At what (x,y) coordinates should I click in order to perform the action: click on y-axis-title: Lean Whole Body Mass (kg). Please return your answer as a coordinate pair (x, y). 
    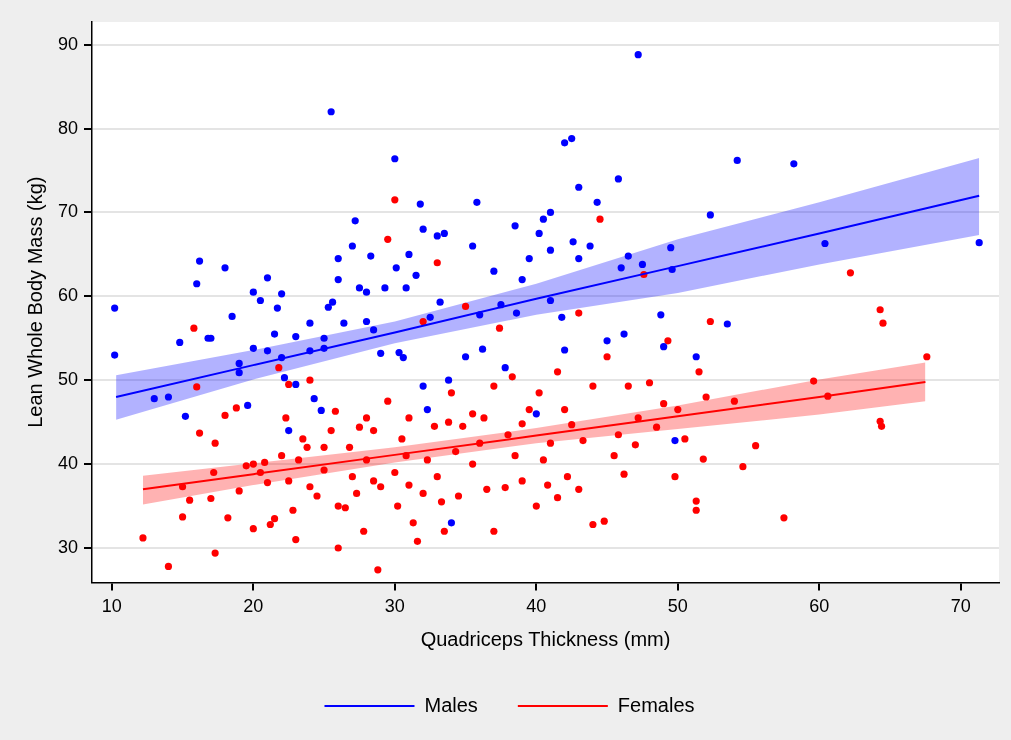
    Looking at the image, I should click on (34, 302).